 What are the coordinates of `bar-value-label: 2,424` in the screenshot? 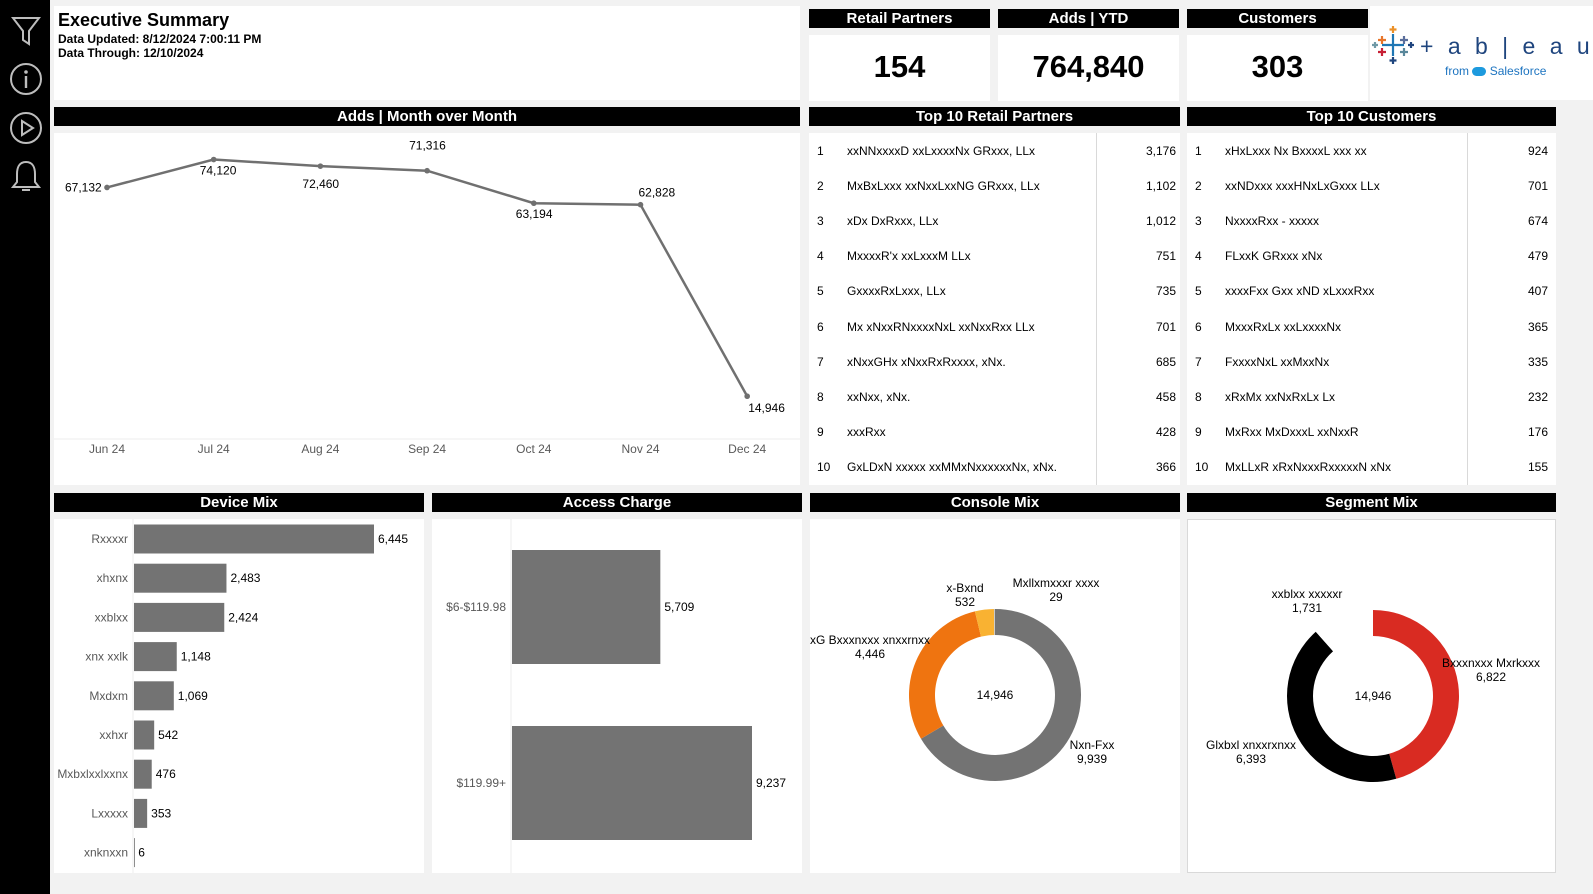 It's located at (243, 617).